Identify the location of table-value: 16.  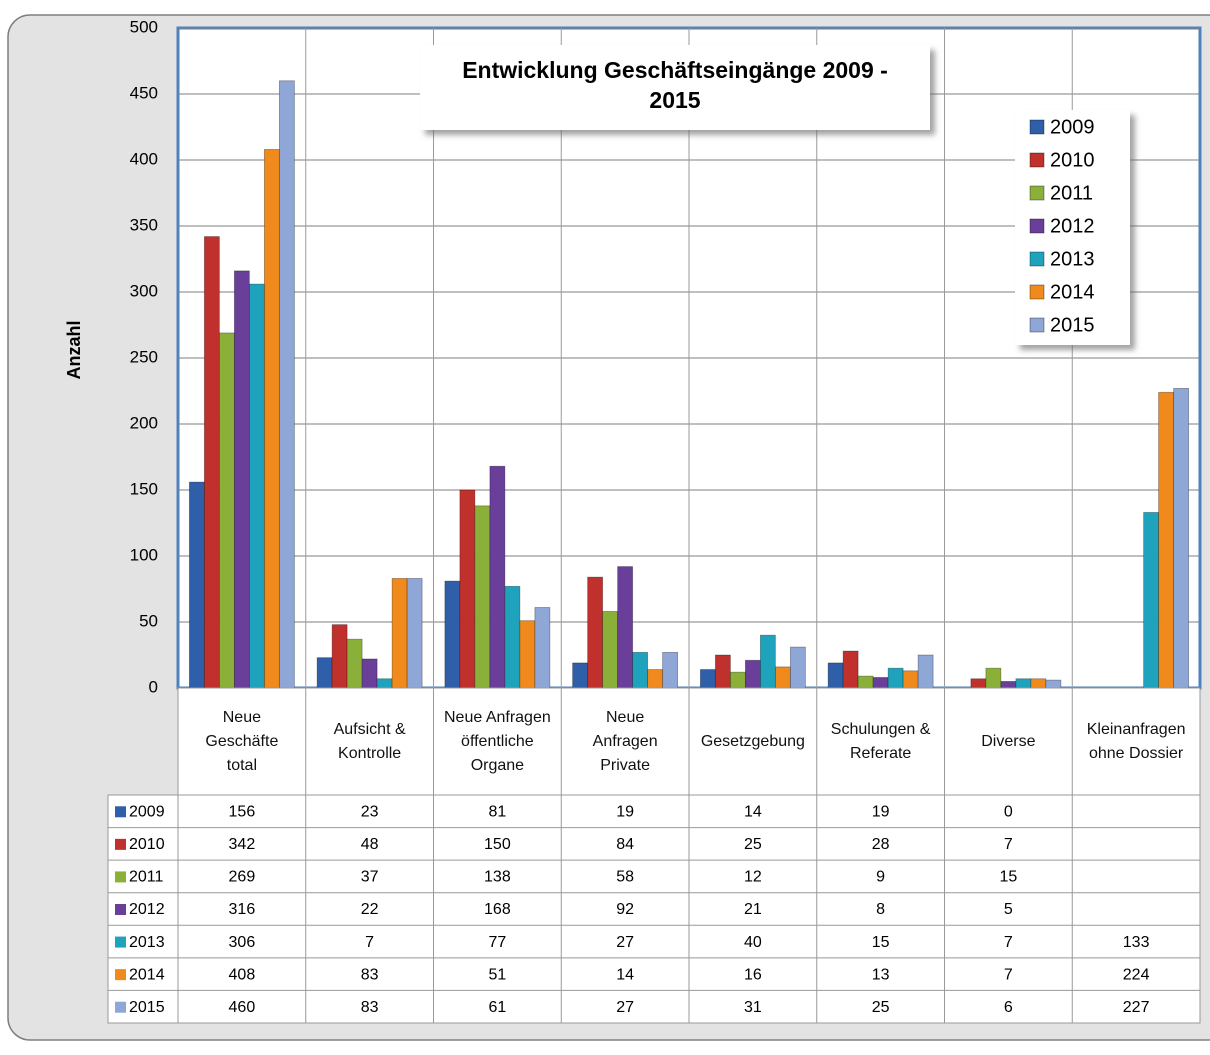
(753, 974).